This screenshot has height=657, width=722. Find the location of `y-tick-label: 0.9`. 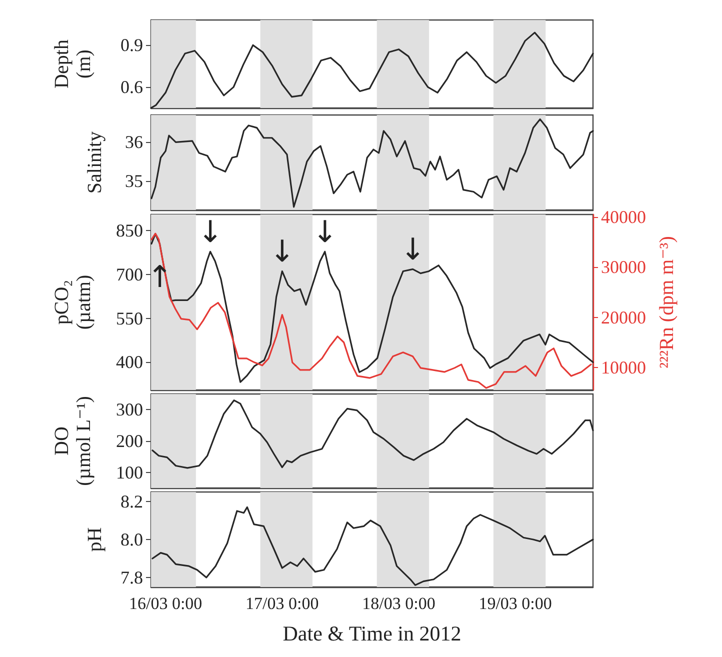

y-tick-label: 0.9 is located at coordinates (131, 45).